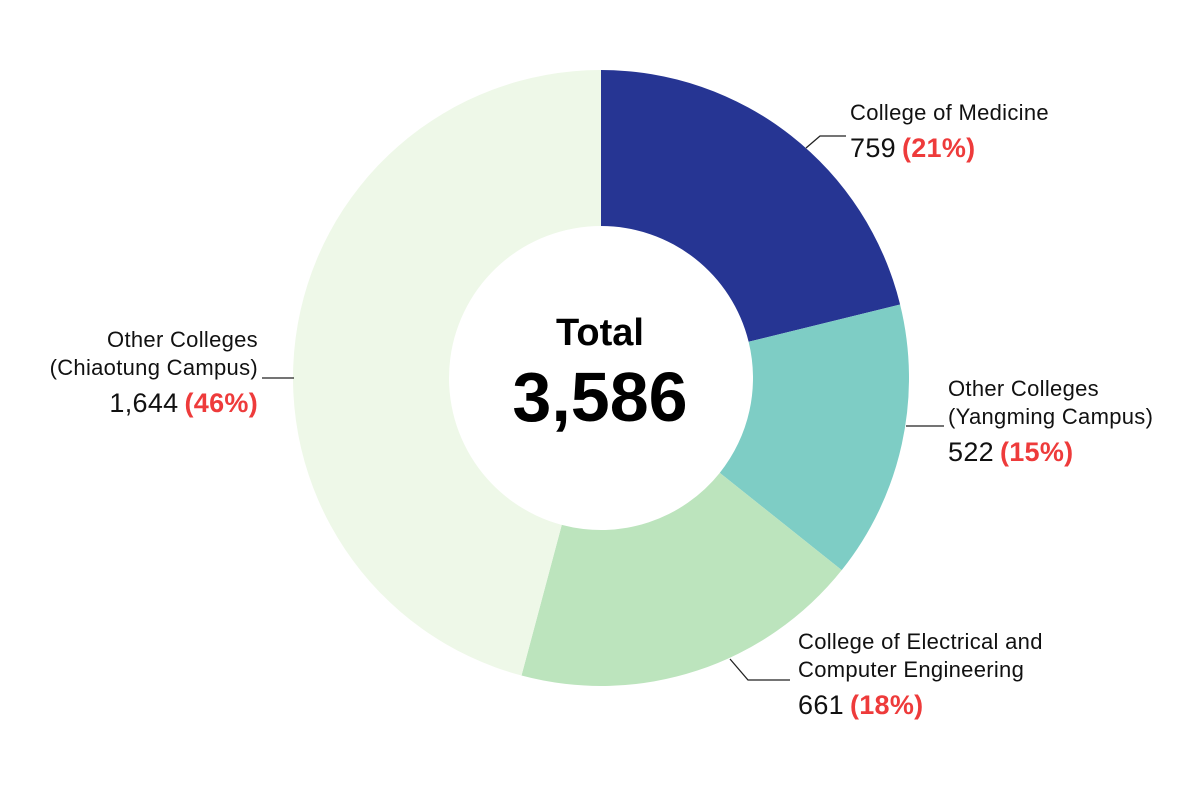  I want to click on leader-line-medicine, so click(825, 142).